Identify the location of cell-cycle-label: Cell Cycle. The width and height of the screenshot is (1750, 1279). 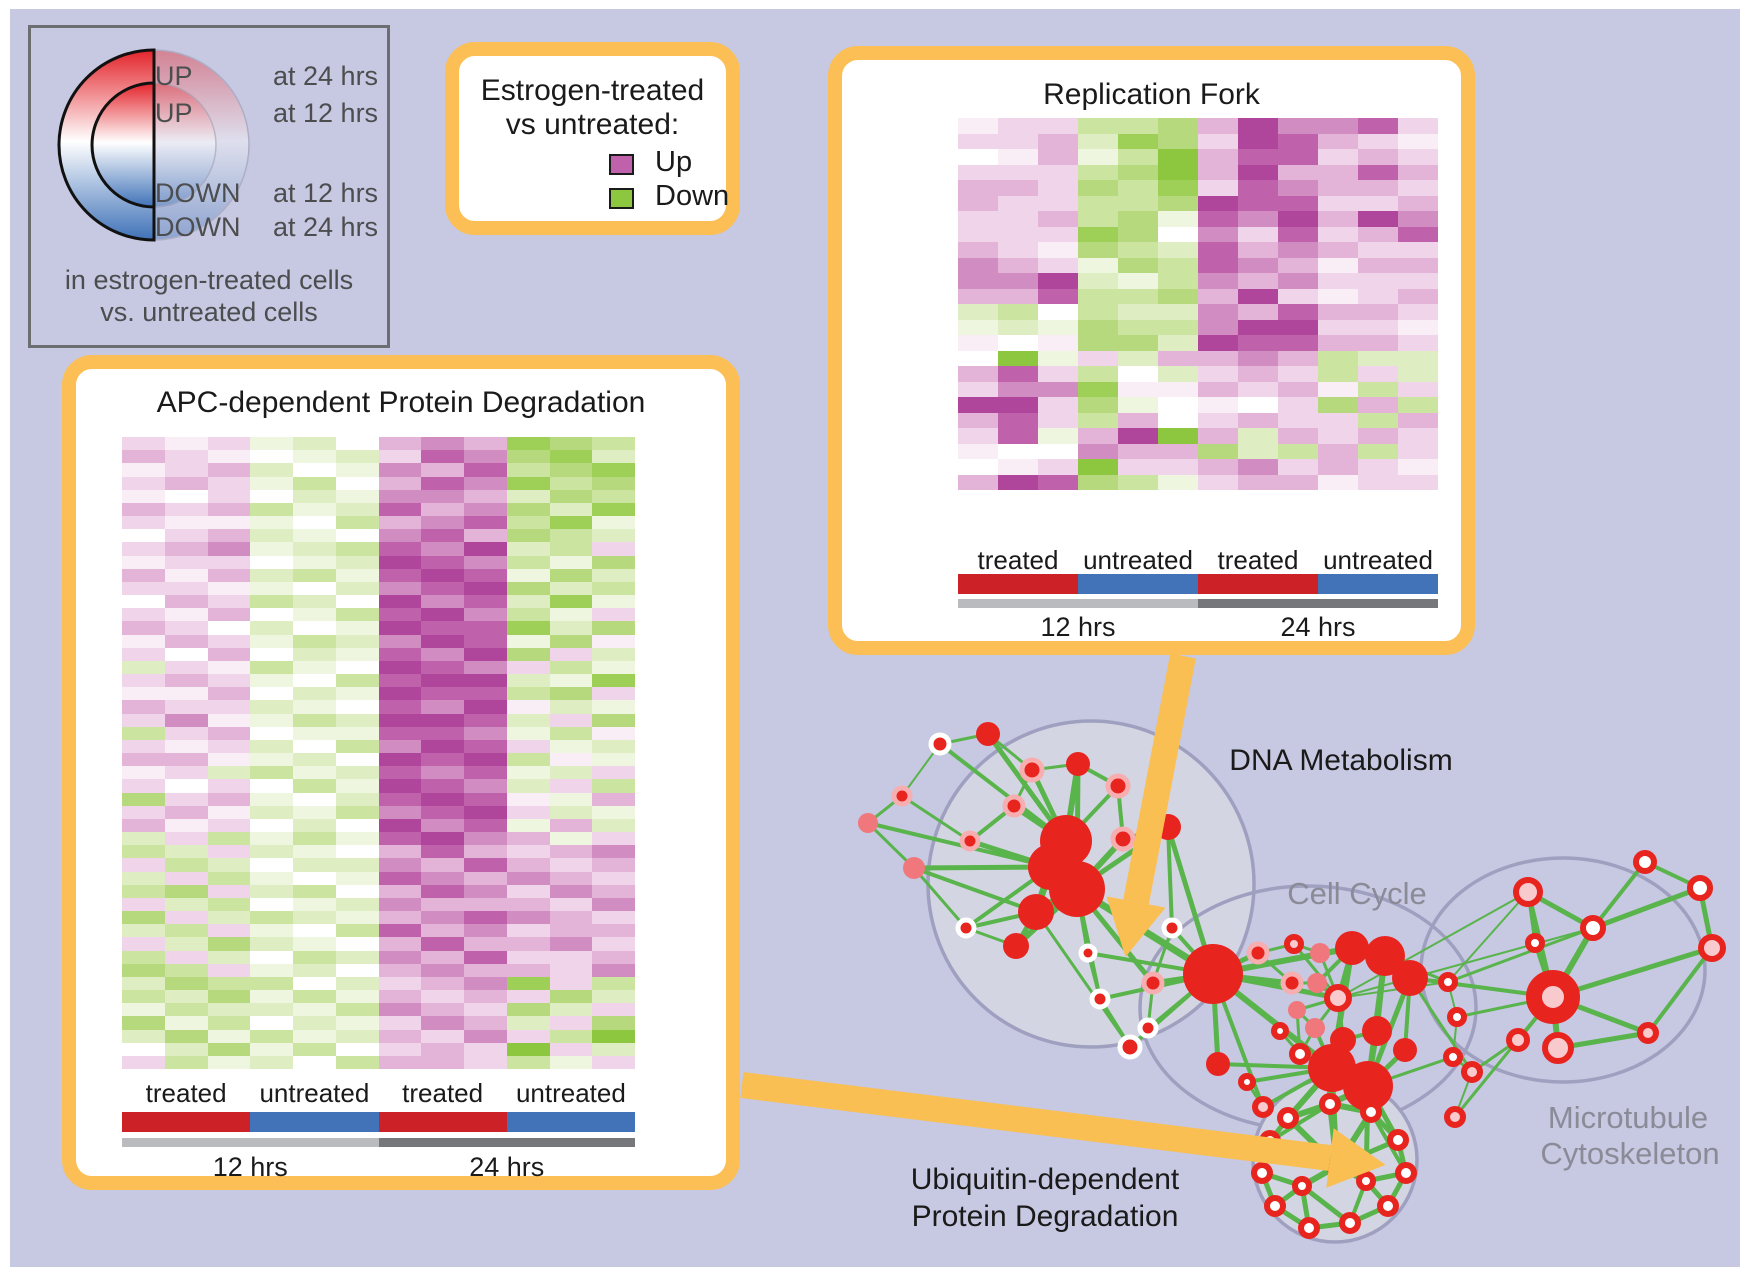
(1357, 893).